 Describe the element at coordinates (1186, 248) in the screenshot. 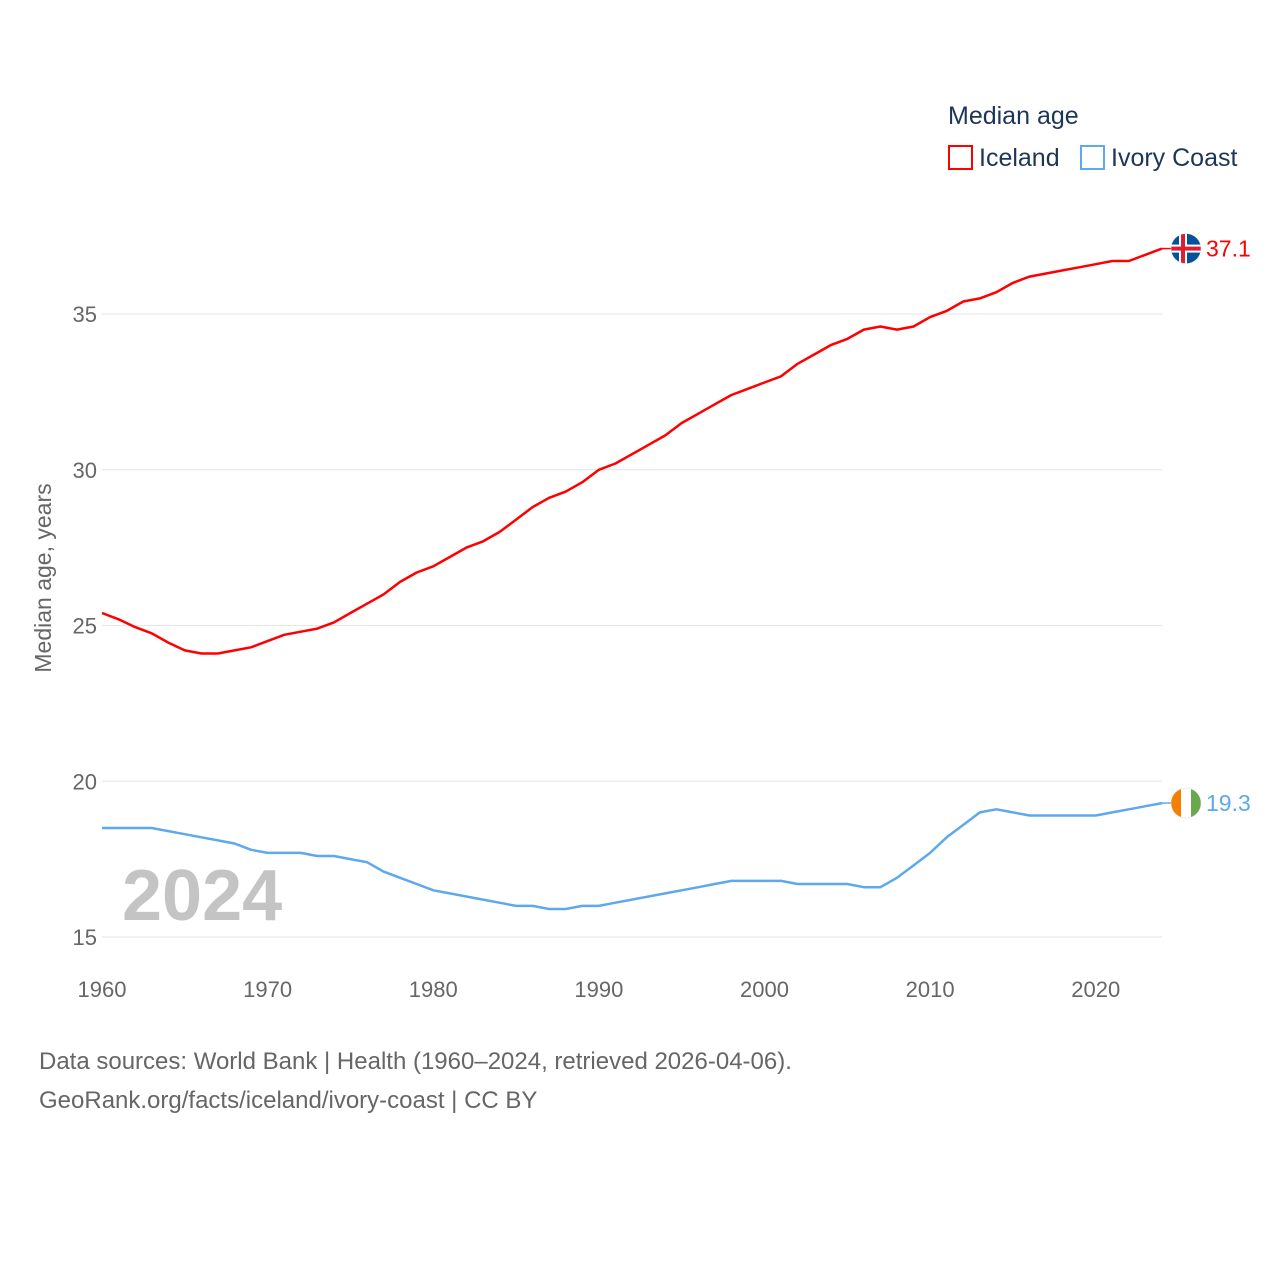

I see `iceland-flag-icon` at that location.